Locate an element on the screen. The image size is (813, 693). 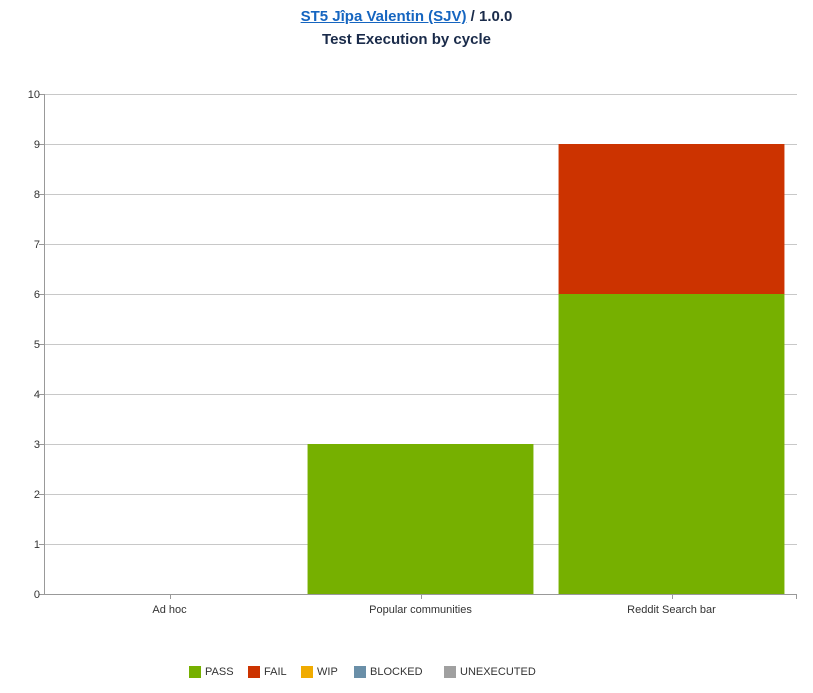
y-tick-label: 9 is located at coordinates (37, 145).